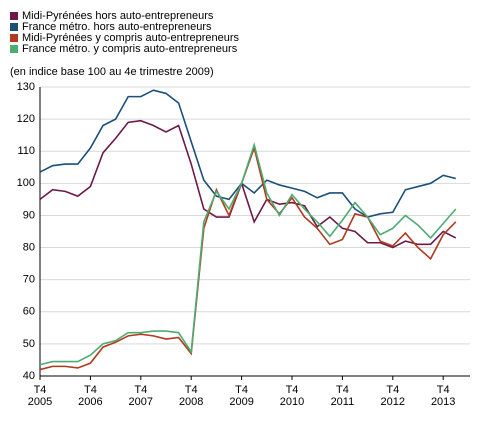 The height and width of the screenshot is (430, 480). What do you see at coordinates (393, 396) in the screenshot?
I see `x-tick-label: T4 2012` at bounding box center [393, 396].